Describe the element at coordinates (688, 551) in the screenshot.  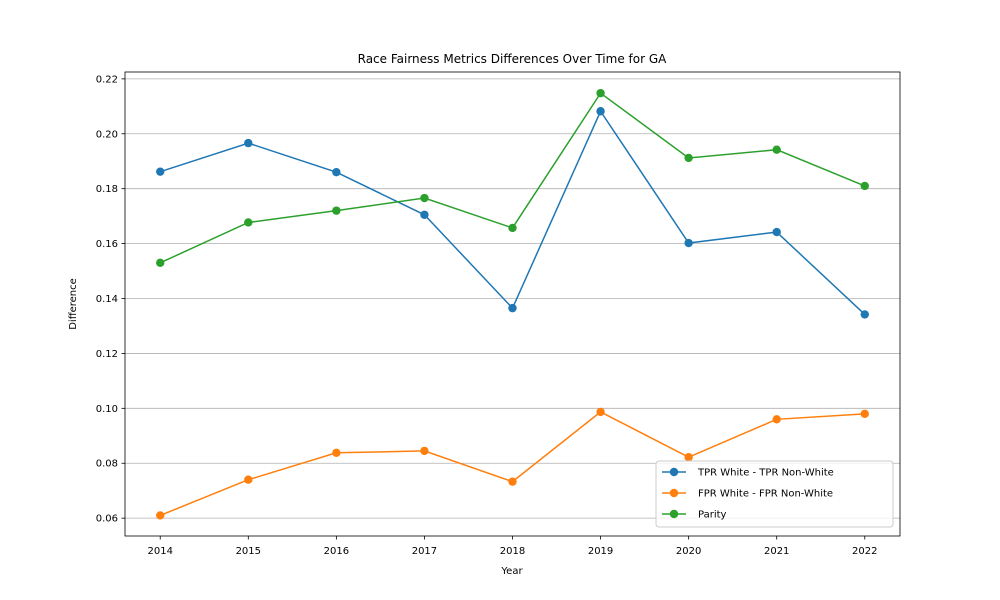
I see `x-tick-label: 2020` at that location.